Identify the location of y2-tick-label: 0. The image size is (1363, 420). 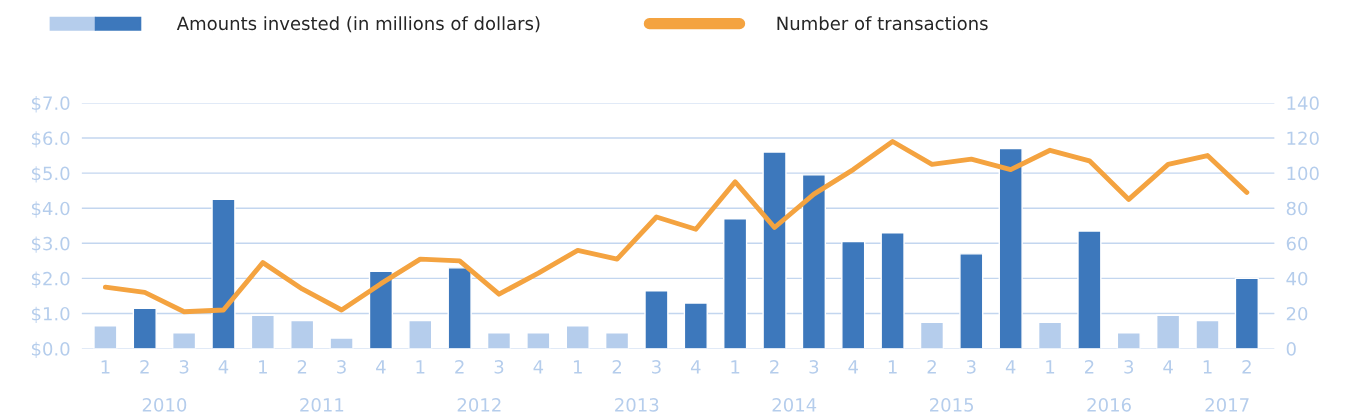
(1291, 349).